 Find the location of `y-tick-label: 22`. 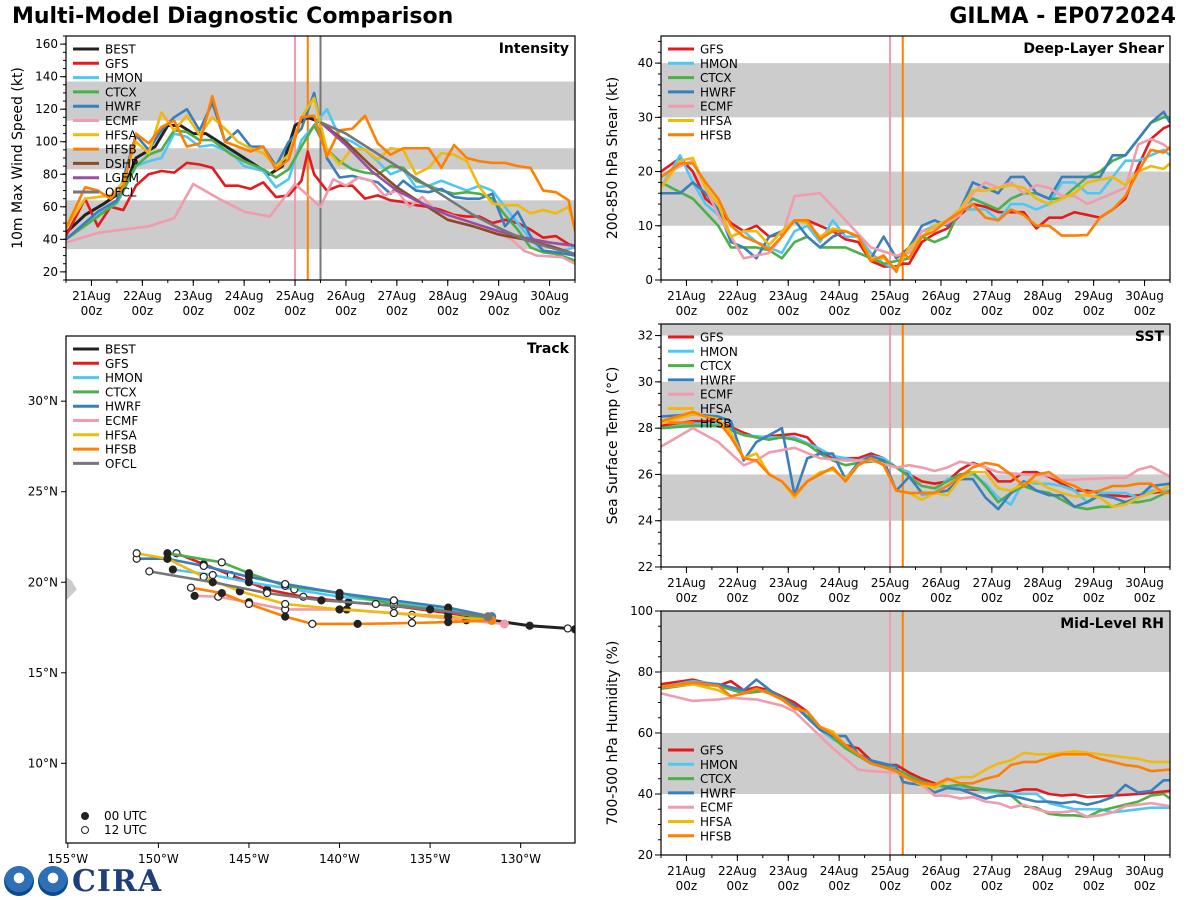

y-tick-label: 22 is located at coordinates (645, 567).